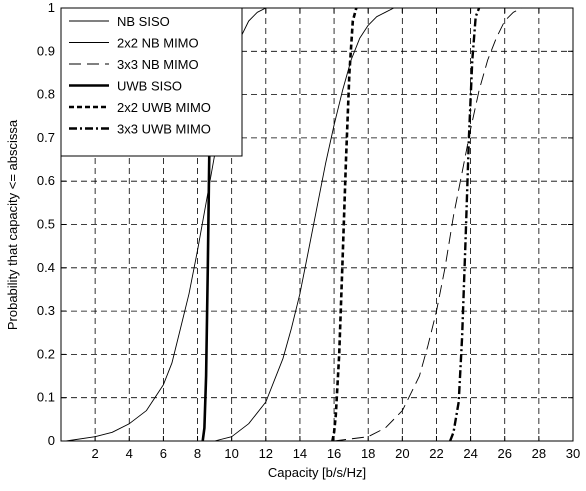 This screenshot has width=586, height=491. Describe the element at coordinates (46, 137) in the screenshot. I see `y-tick-label: 0.7` at that location.